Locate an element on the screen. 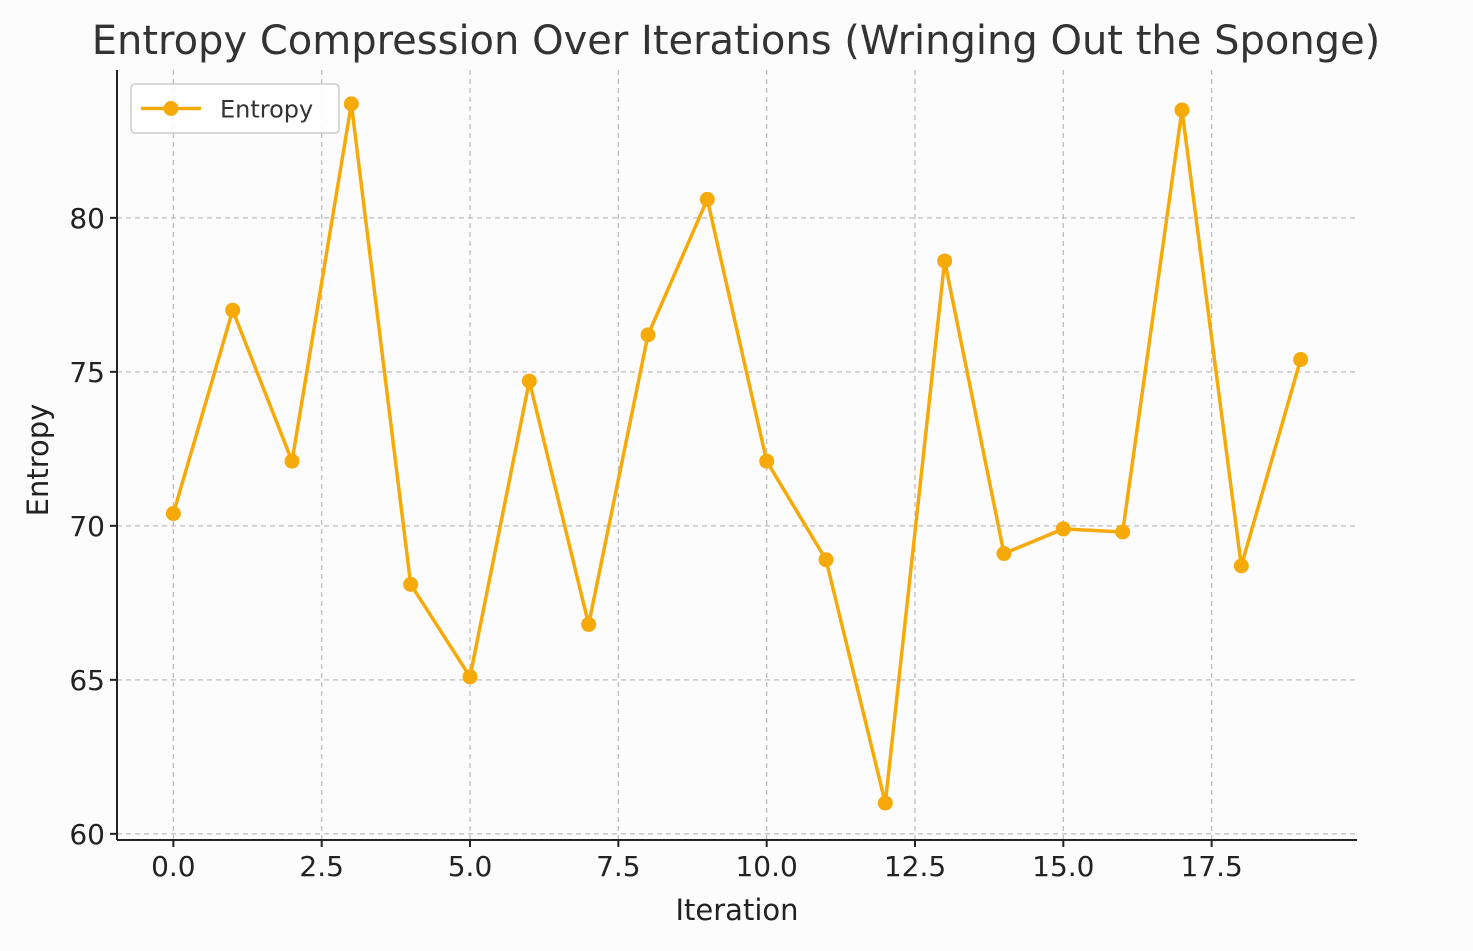  legend-box is located at coordinates (235, 108).